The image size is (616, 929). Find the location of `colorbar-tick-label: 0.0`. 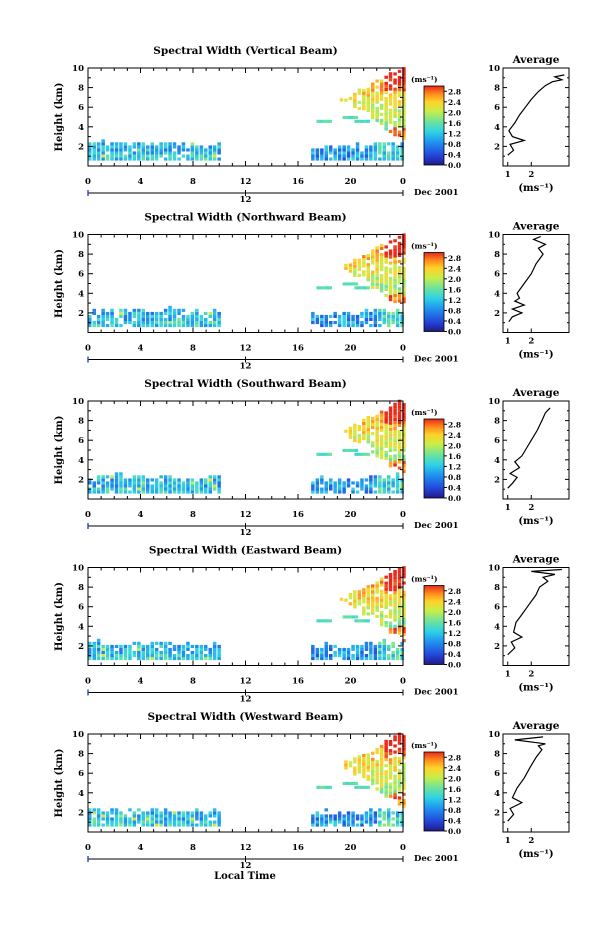

colorbar-tick-label: 0.0 is located at coordinates (454, 332).